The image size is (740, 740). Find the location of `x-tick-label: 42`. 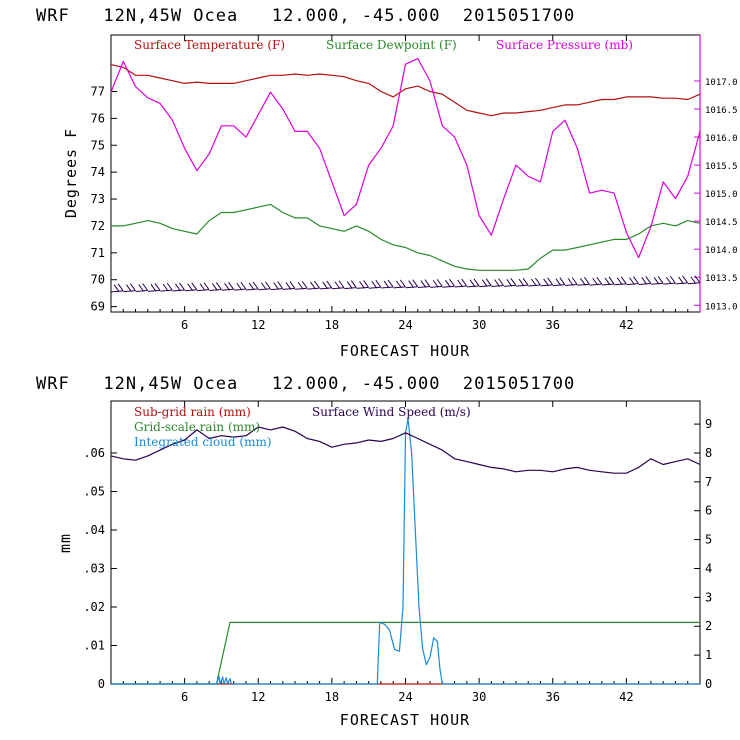

x-tick-label: 42 is located at coordinates (626, 325).